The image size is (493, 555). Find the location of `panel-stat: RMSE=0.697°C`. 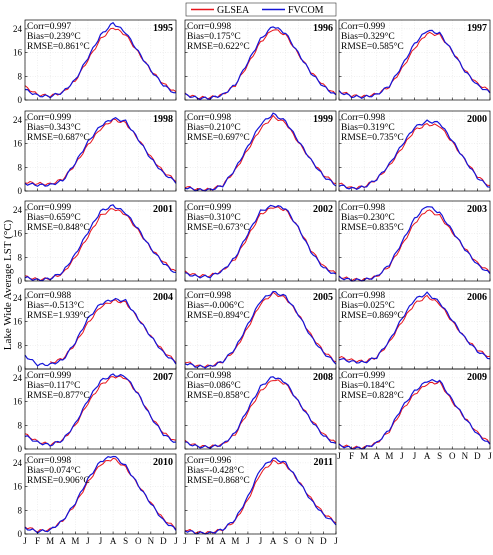

panel-stat: RMSE=0.697°C is located at coordinates (218, 137).